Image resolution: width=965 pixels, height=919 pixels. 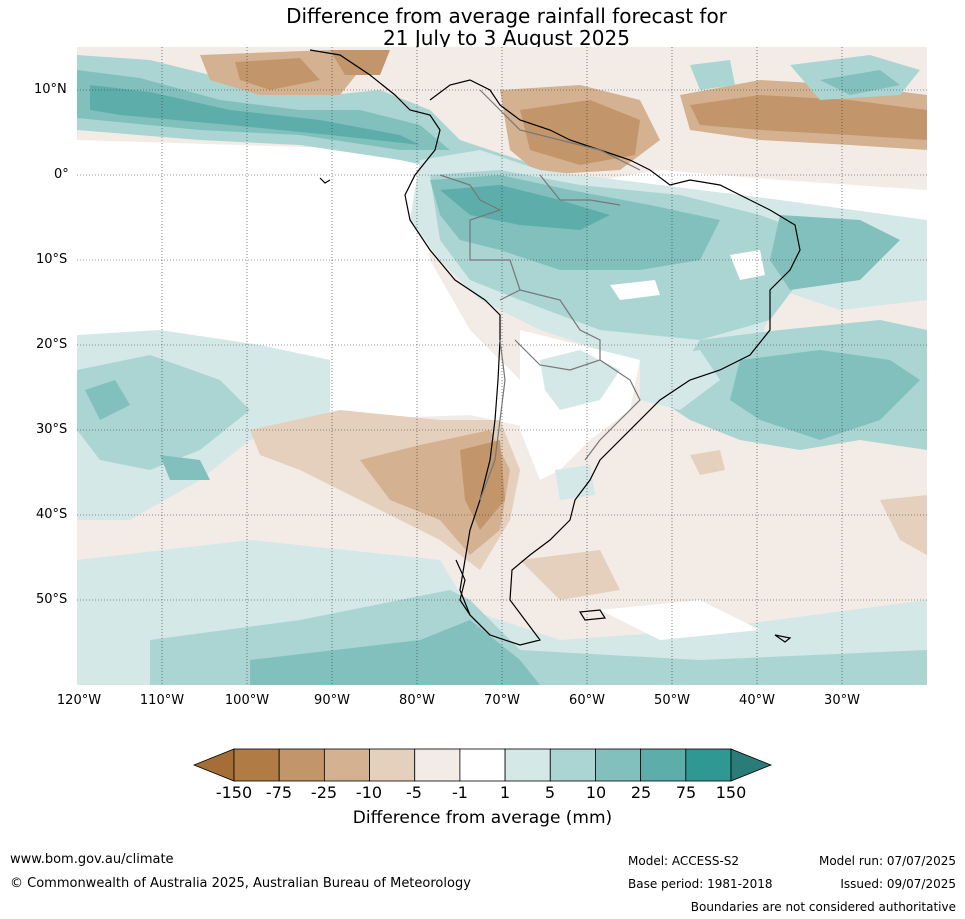 What do you see at coordinates (79, 700) in the screenshot?
I see `lon-label-120w: 120°W` at bounding box center [79, 700].